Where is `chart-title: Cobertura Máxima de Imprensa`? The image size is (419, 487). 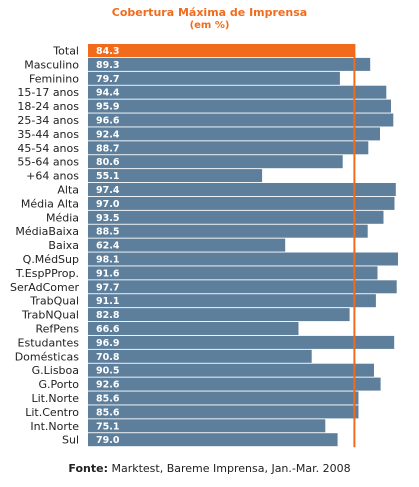 chart-title: Cobertura Máxima de Imprensa is located at coordinates (209, 12).